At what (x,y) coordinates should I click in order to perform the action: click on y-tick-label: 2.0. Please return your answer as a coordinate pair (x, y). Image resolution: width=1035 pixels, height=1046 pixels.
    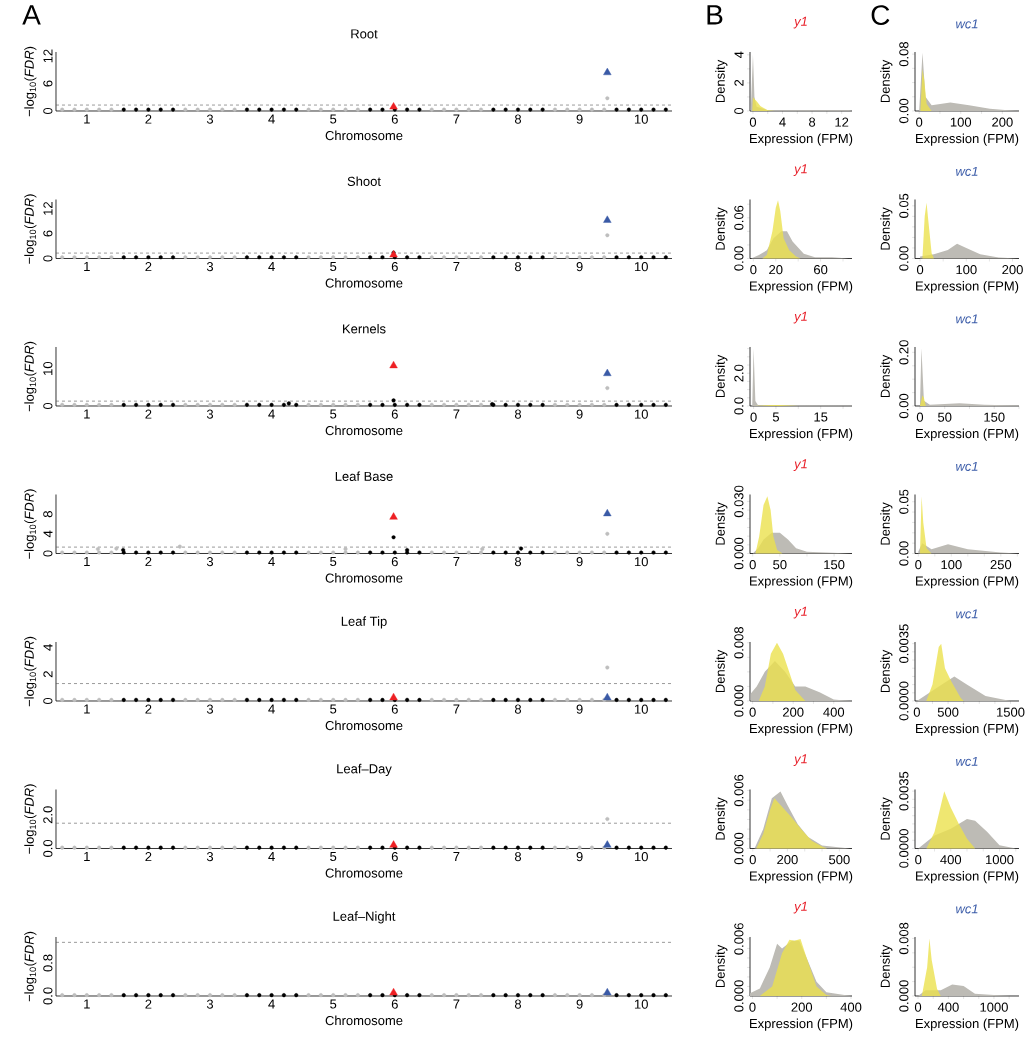
    Looking at the image, I should click on (48, 815).